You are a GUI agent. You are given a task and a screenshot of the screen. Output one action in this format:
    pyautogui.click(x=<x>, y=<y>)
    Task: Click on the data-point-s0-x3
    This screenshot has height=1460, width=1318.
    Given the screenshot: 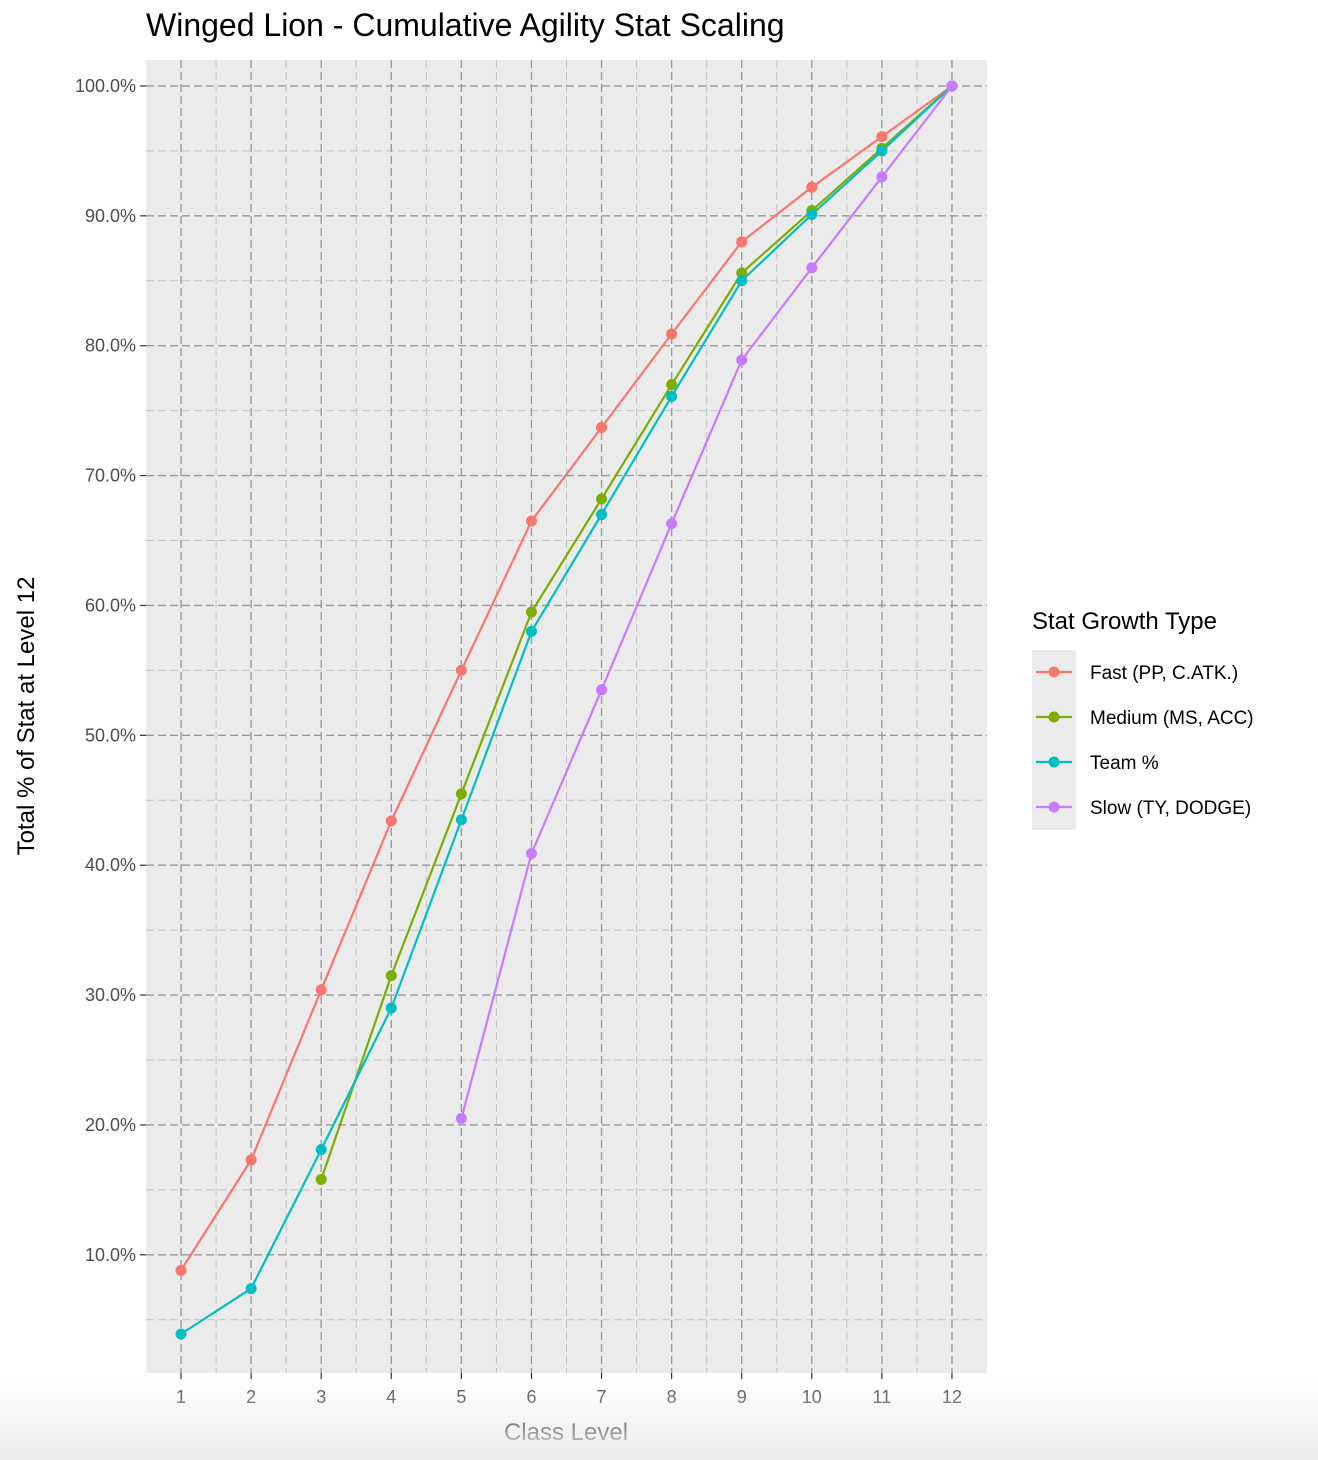 What is the action you would take?
    pyautogui.click(x=321, y=990)
    